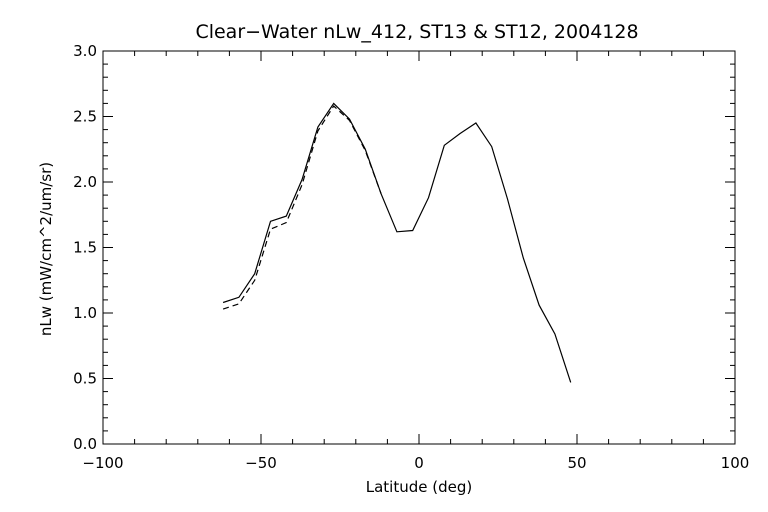 This screenshot has width=768, height=512. I want to click on series-line-dashed, so click(302, 207).